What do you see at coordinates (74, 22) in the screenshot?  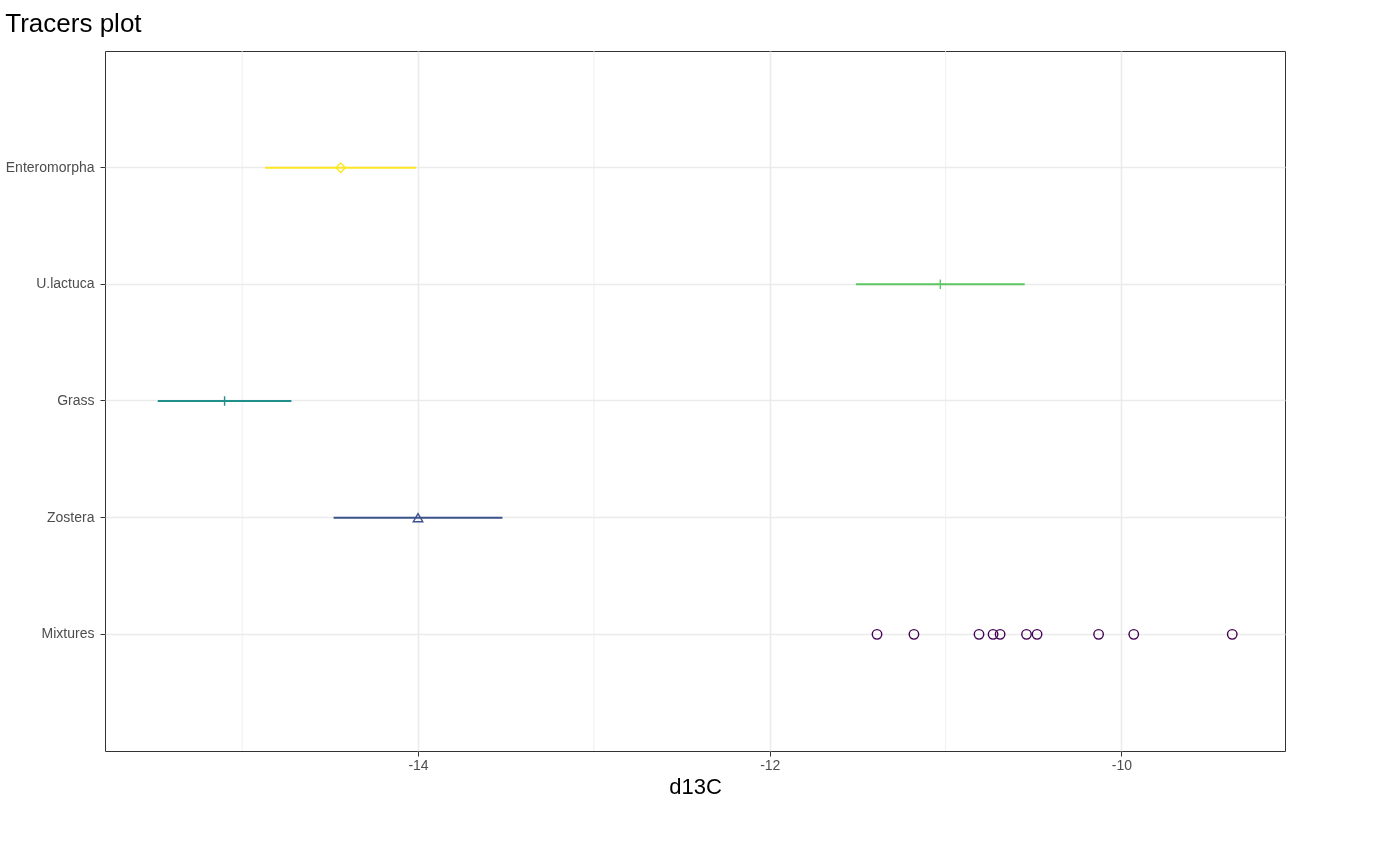 I see `chart-title: Tracers plot` at bounding box center [74, 22].